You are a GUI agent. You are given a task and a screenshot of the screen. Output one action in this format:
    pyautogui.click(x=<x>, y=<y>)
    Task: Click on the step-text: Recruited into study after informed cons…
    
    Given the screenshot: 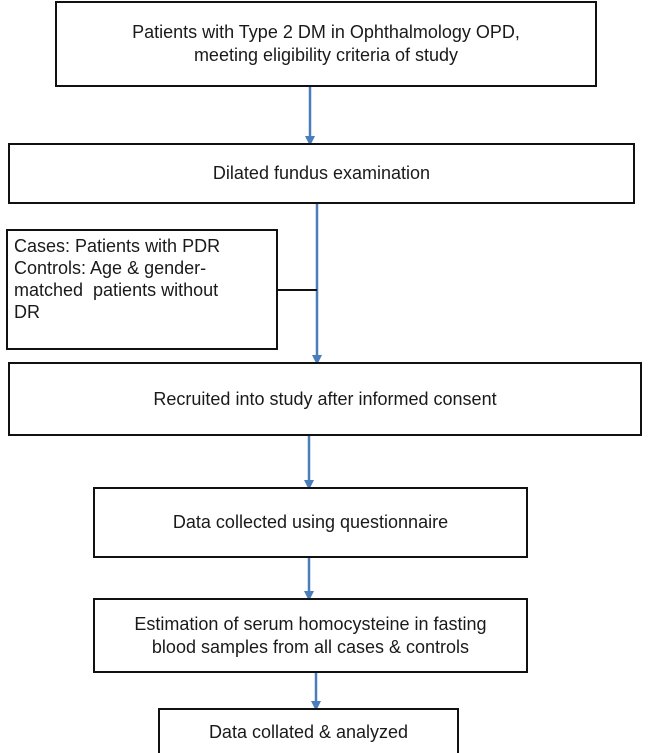 What is the action you would take?
    pyautogui.click(x=325, y=398)
    